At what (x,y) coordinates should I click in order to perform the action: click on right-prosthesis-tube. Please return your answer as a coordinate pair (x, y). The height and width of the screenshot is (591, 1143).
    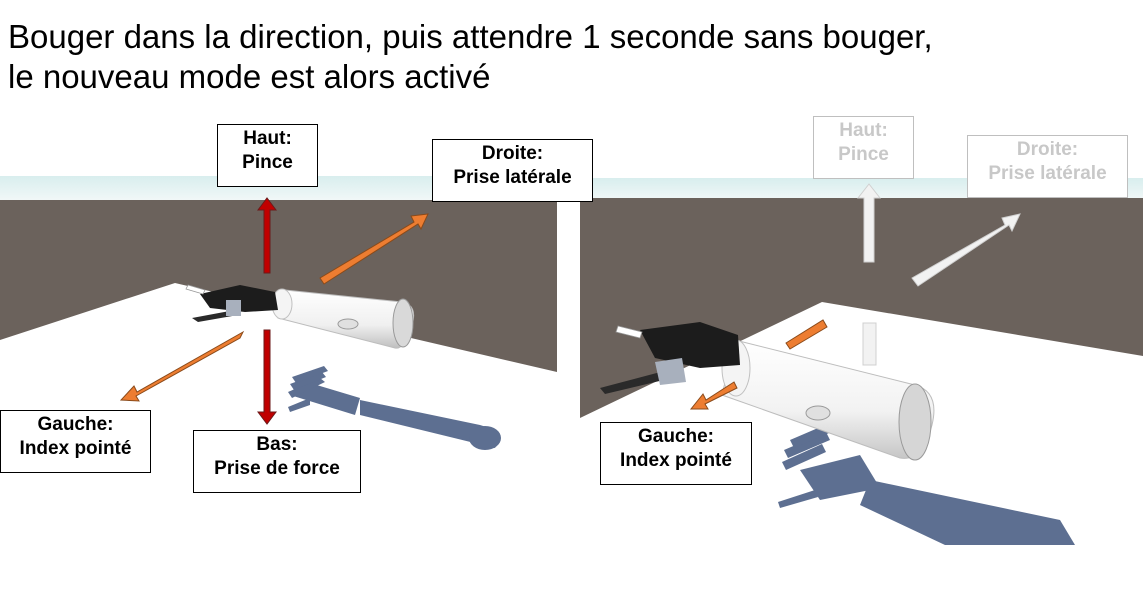
    Looking at the image, I should click on (828, 400).